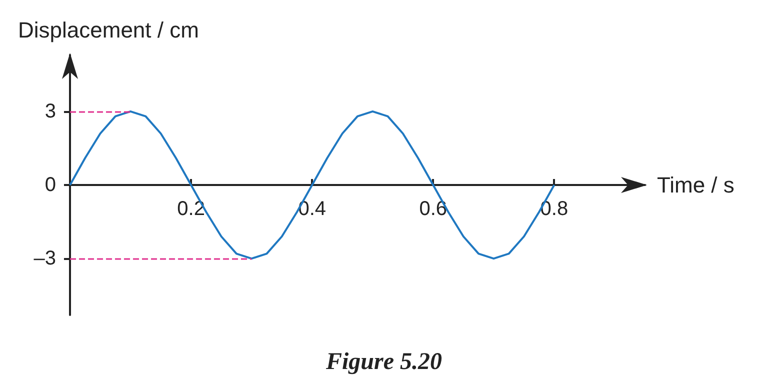 The width and height of the screenshot is (768, 390). What do you see at coordinates (108, 30) in the screenshot?
I see `y-axis-title: Displacement / cm` at bounding box center [108, 30].